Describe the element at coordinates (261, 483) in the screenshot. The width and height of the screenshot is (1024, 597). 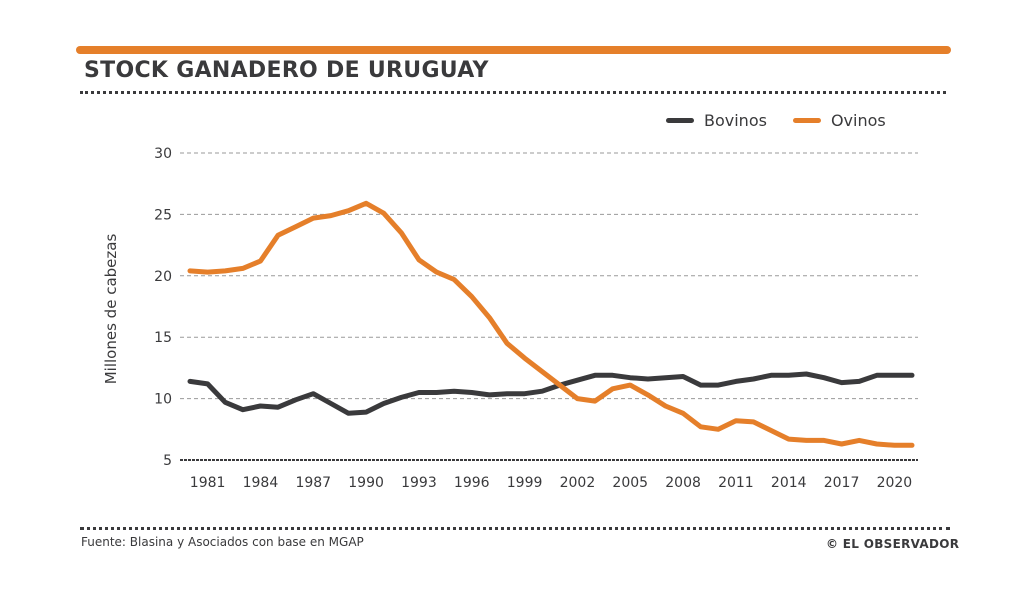
I see `x-tick-label: 1984` at that location.